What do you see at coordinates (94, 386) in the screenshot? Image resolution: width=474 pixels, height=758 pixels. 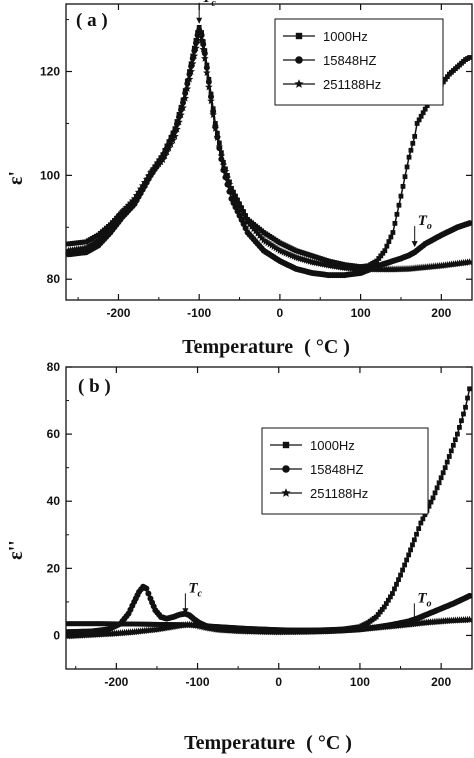 I see `panel-b-label: ( b )` at bounding box center [94, 386].